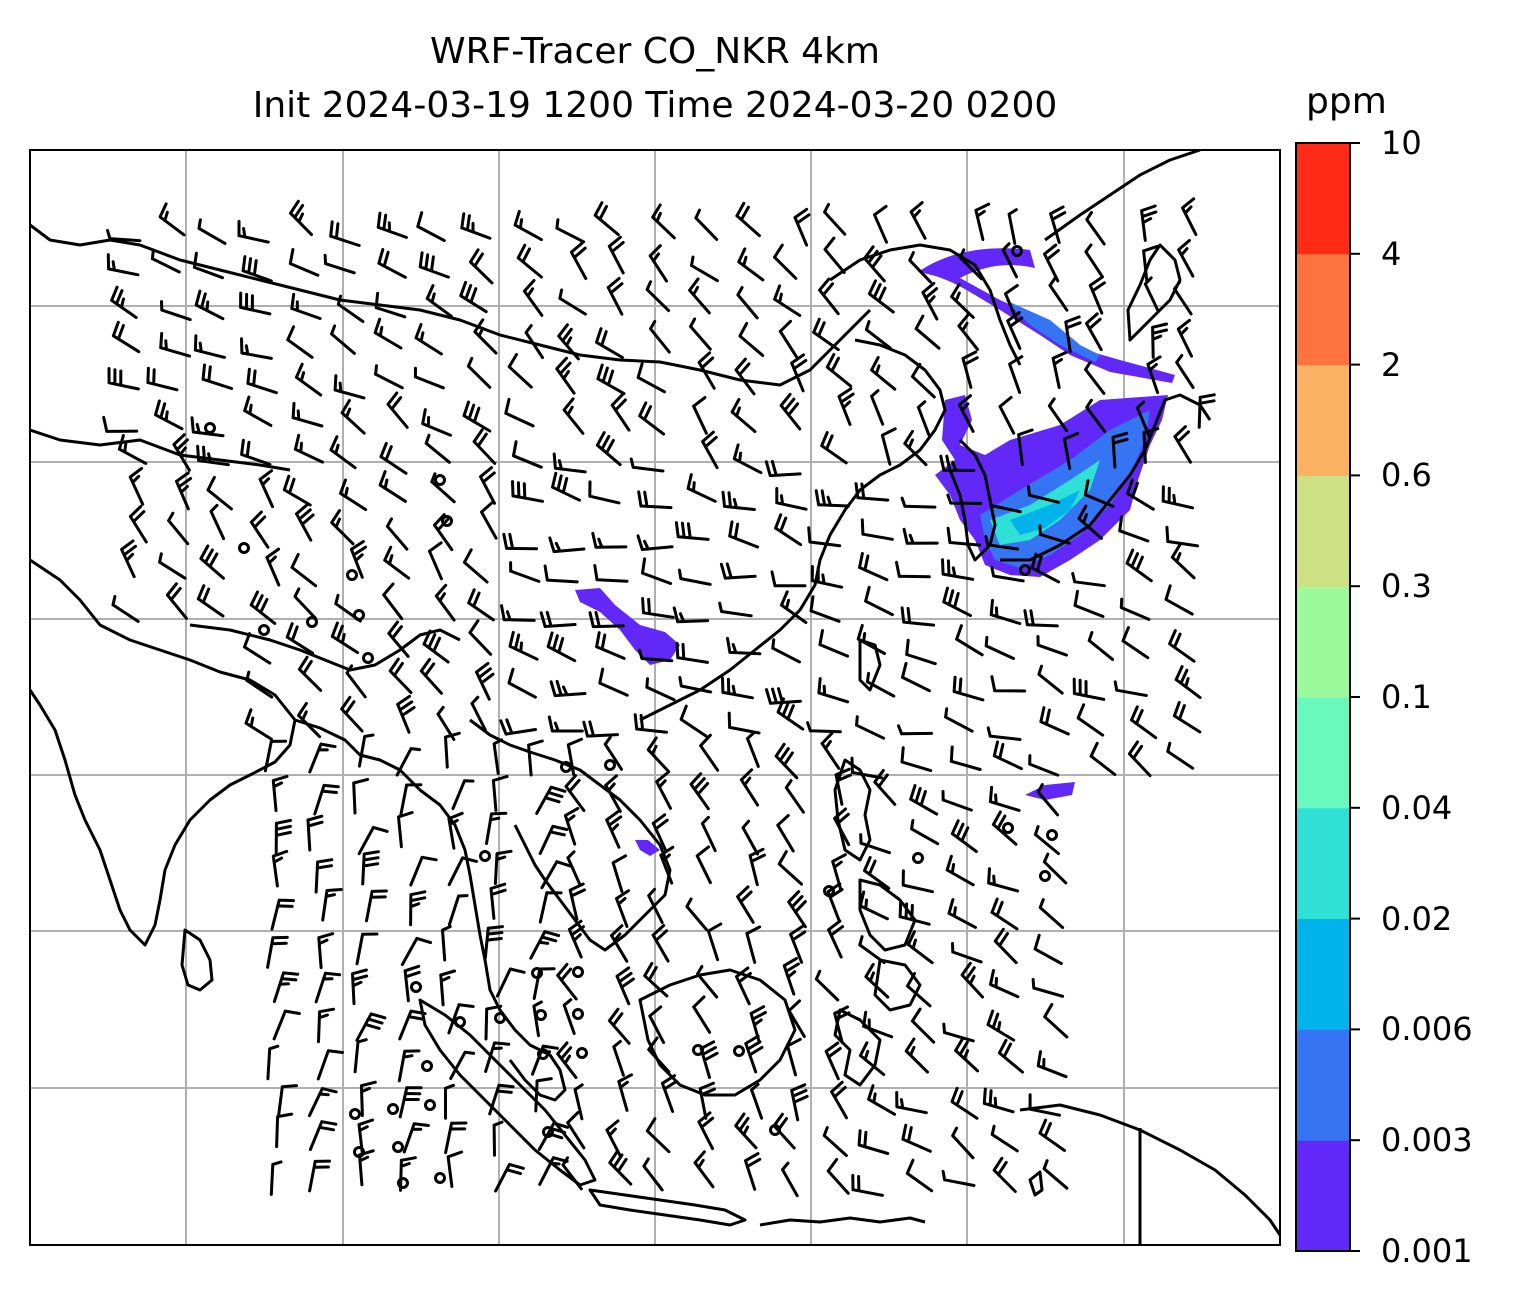 This screenshot has width=1528, height=1306. What do you see at coordinates (1406, 697) in the screenshot?
I see `colorbar-tick-label: 0.1` at bounding box center [1406, 697].